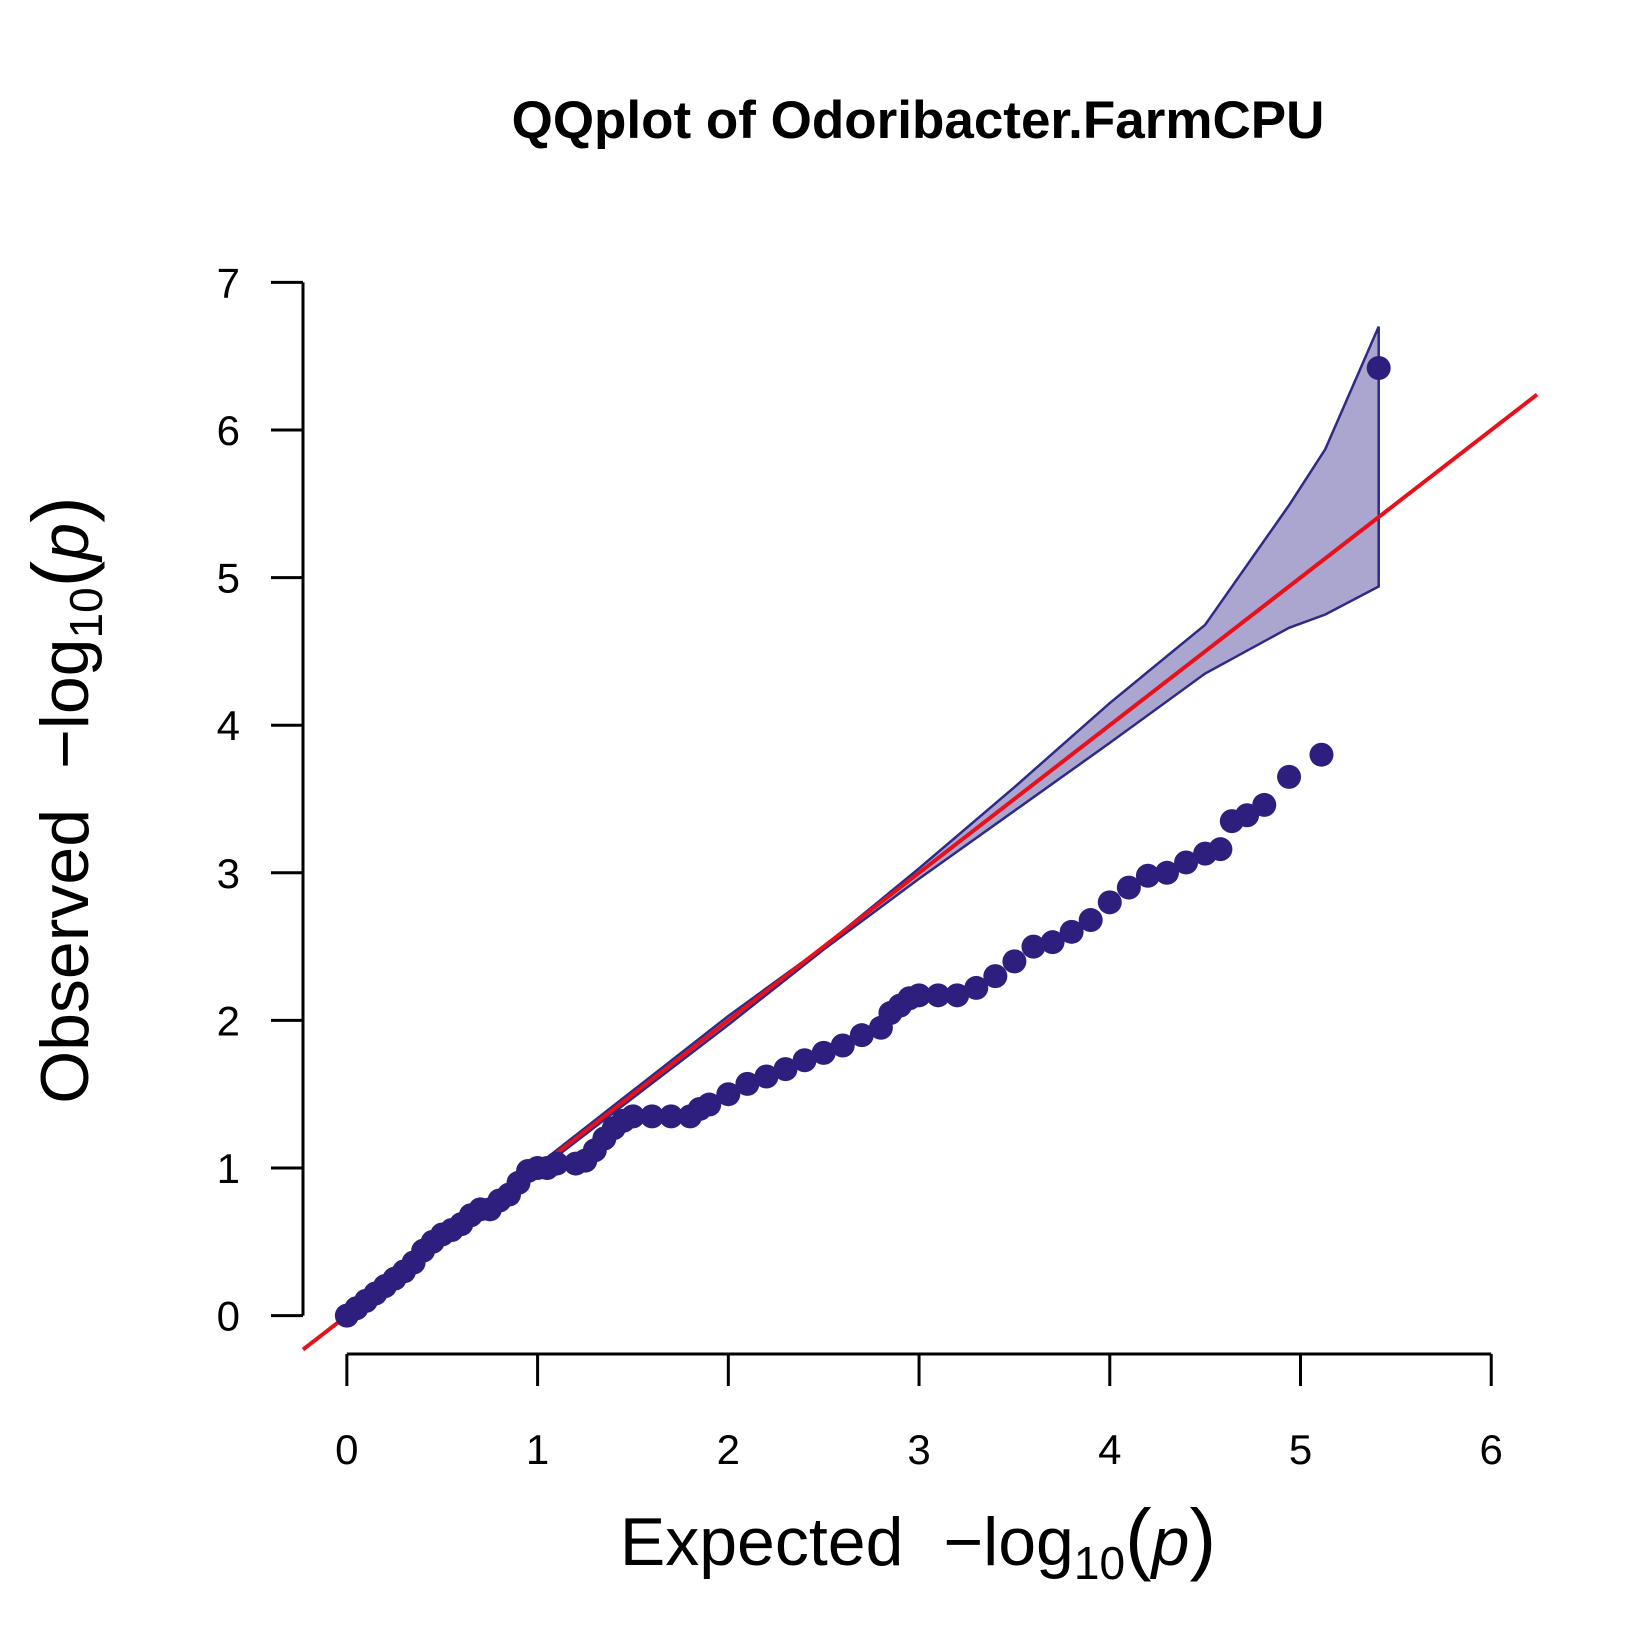  What do you see at coordinates (918, 1541) in the screenshot?
I see `x-axis-label: Expected −log10(p)` at bounding box center [918, 1541].